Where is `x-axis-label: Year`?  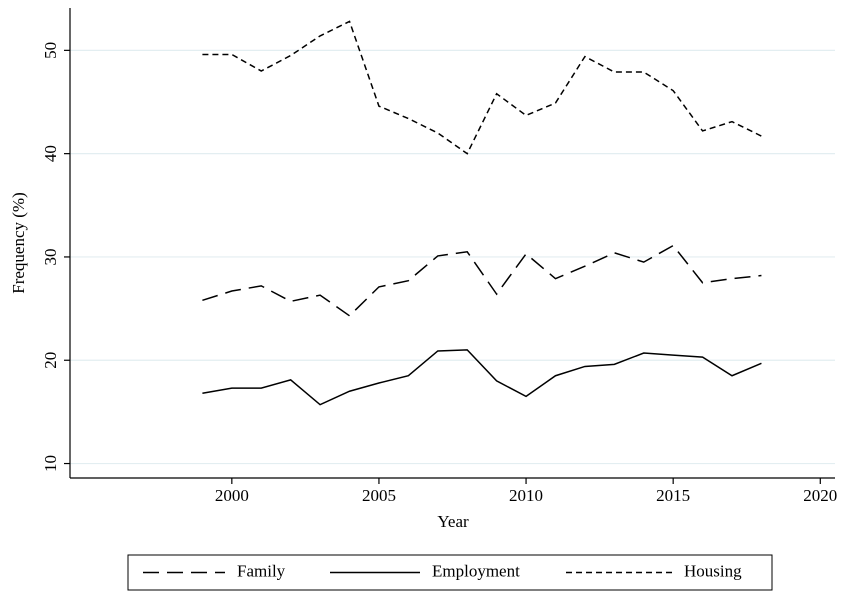 x-axis-label: Year is located at coordinates (453, 521).